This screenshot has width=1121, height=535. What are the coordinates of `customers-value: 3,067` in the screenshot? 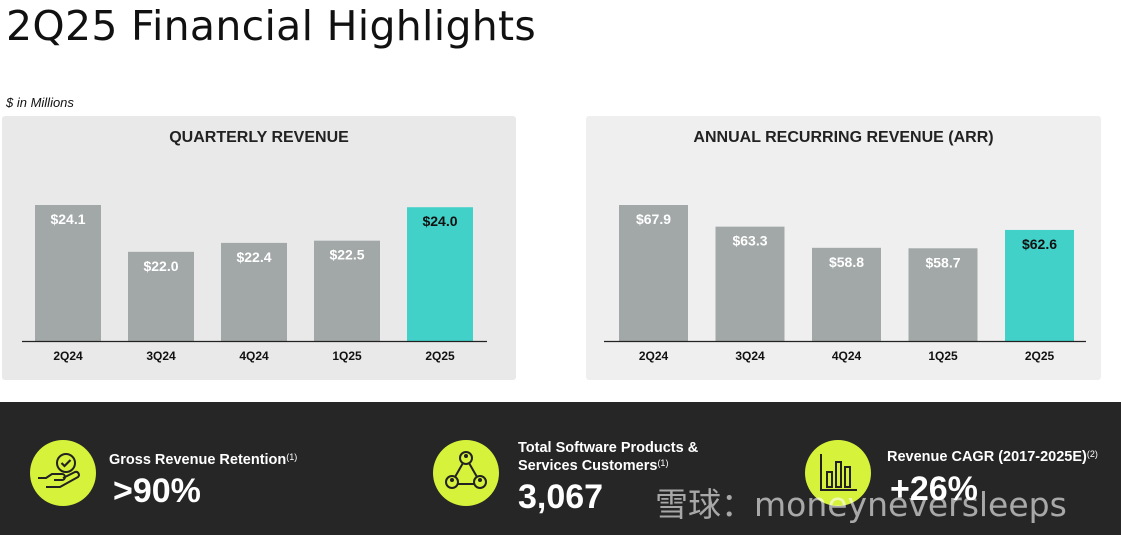 It's located at (561, 497).